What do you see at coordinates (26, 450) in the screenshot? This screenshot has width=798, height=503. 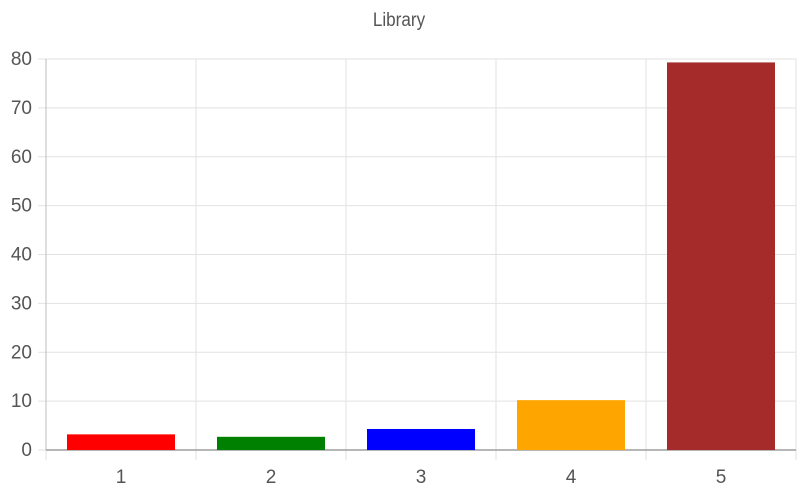 I see `y-tick-label: 0` at bounding box center [26, 450].